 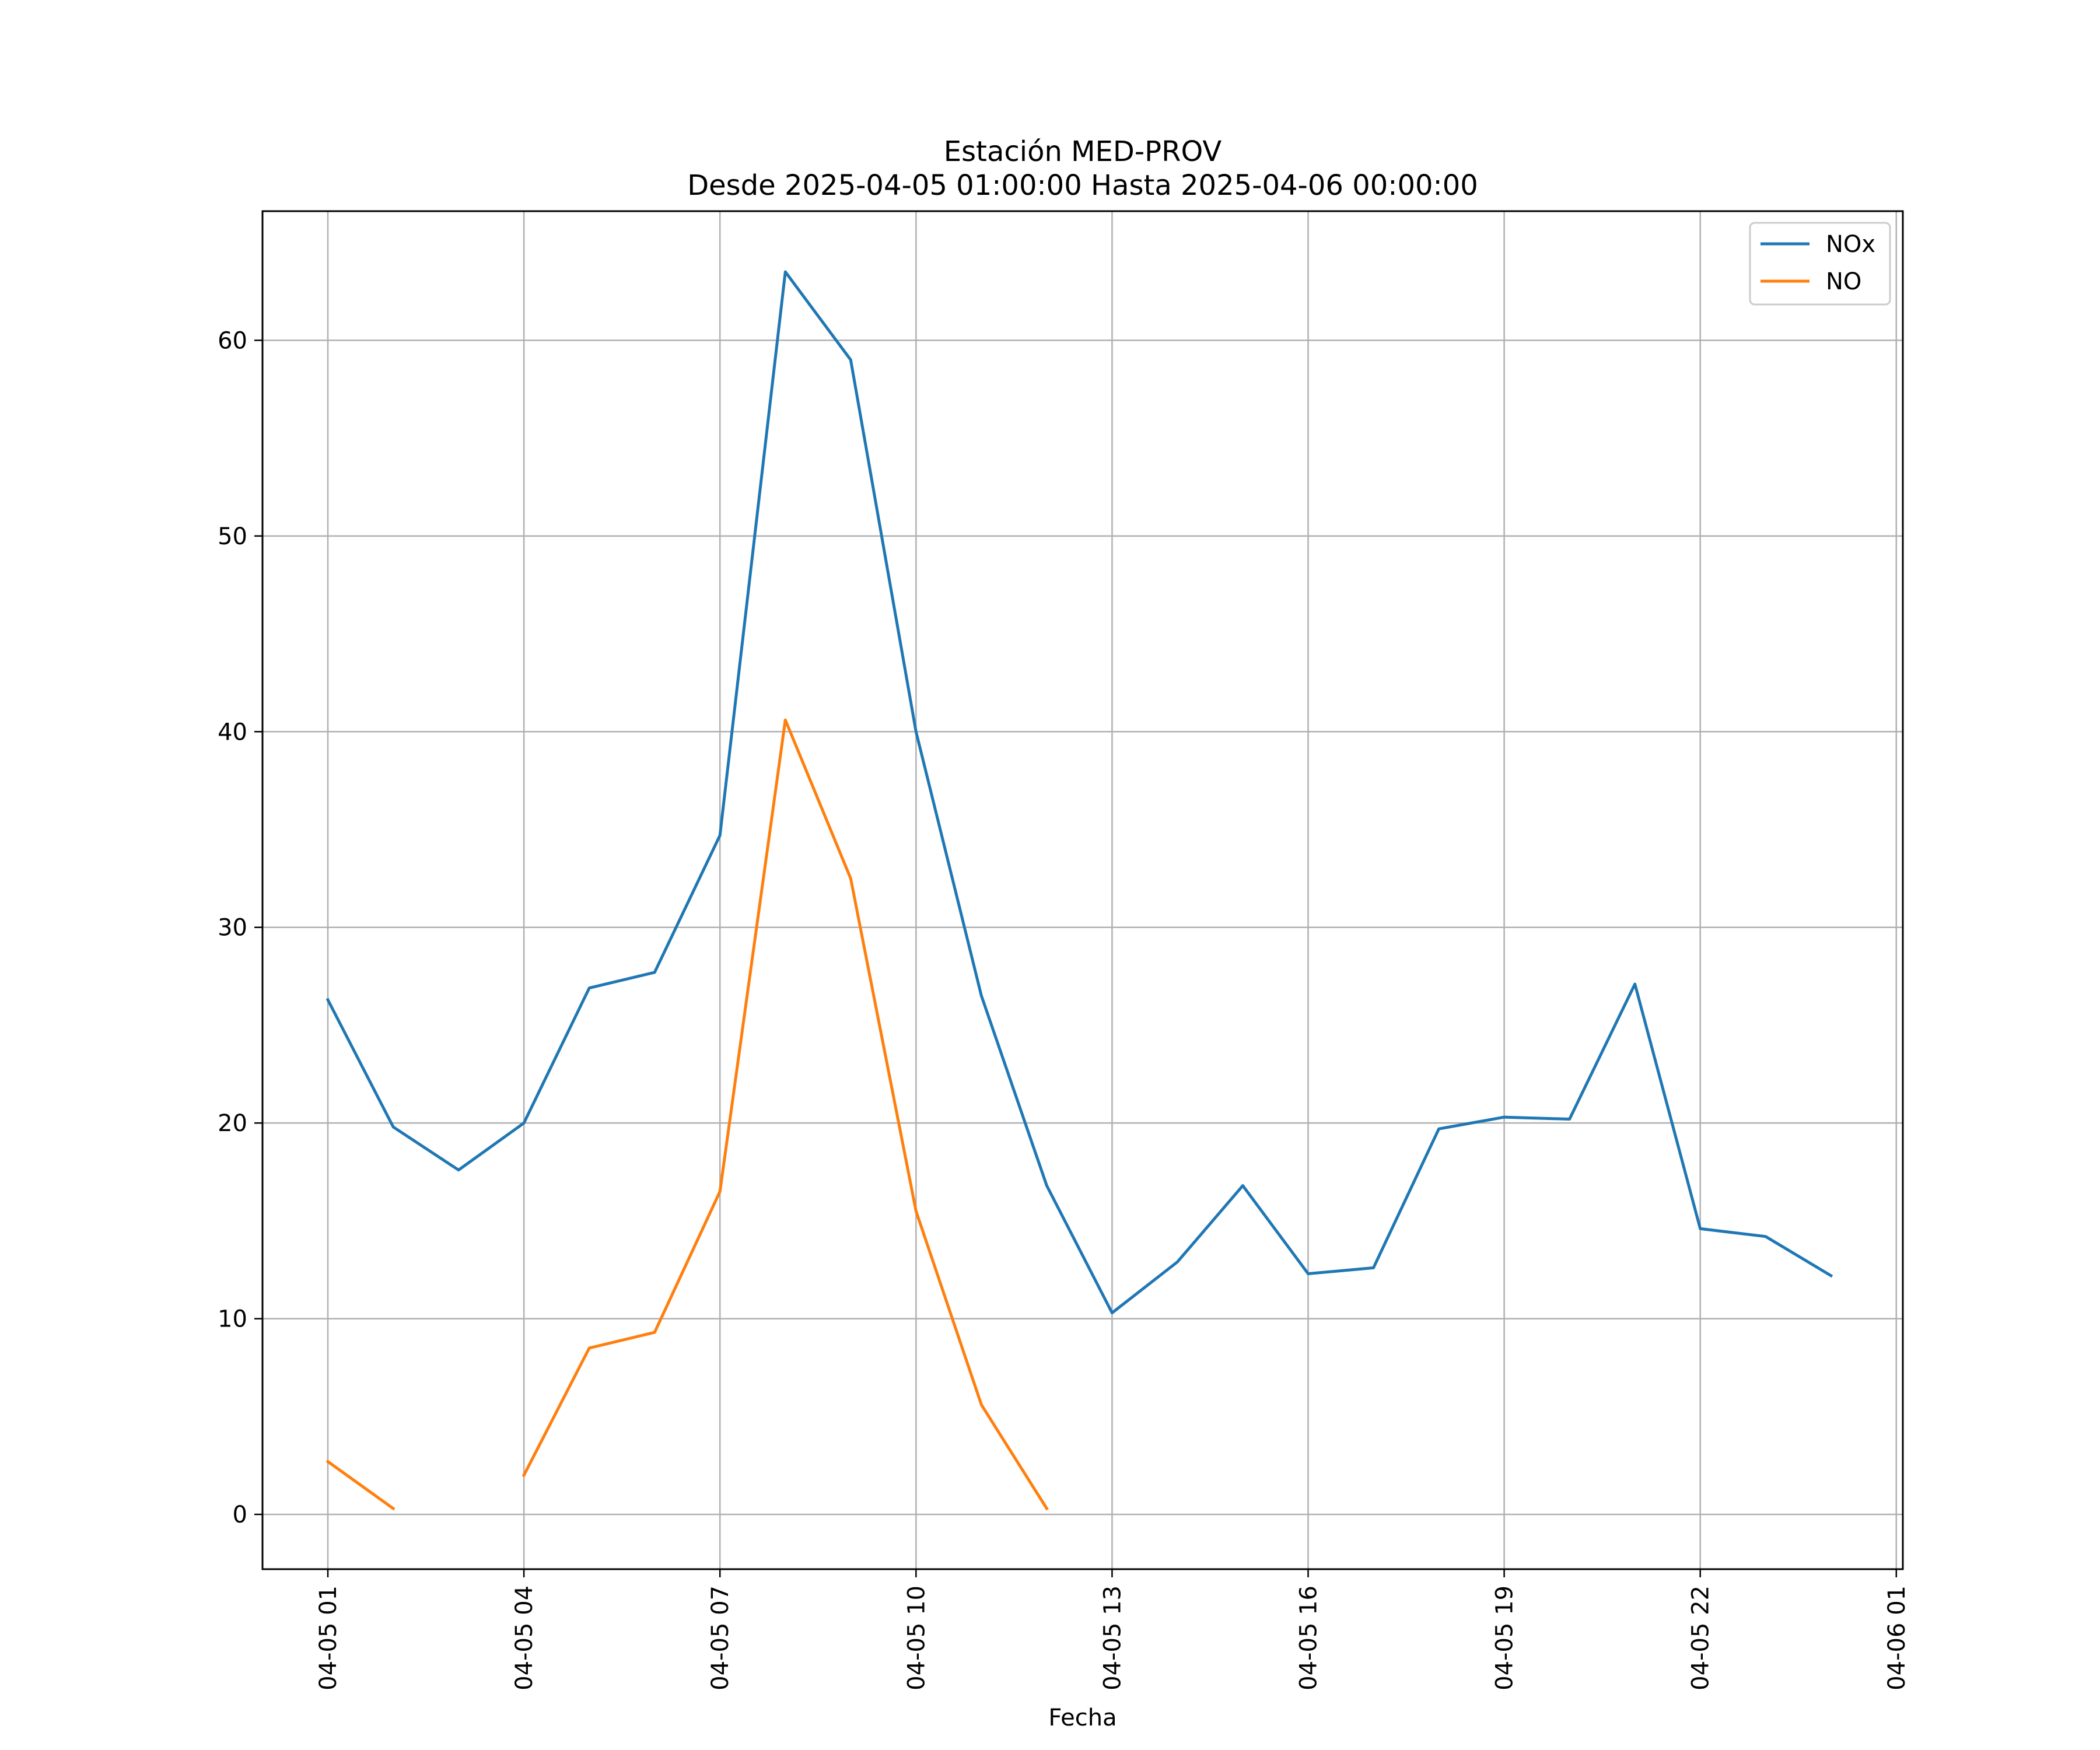 I want to click on x-tick-label: 04-05 19, so click(x=1505, y=1638).